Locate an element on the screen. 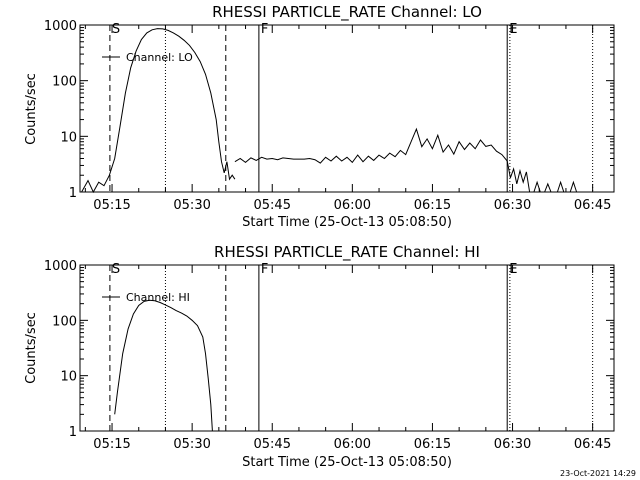 This screenshot has width=640, height=480. legend-label: Channel: LO is located at coordinates (159, 57).